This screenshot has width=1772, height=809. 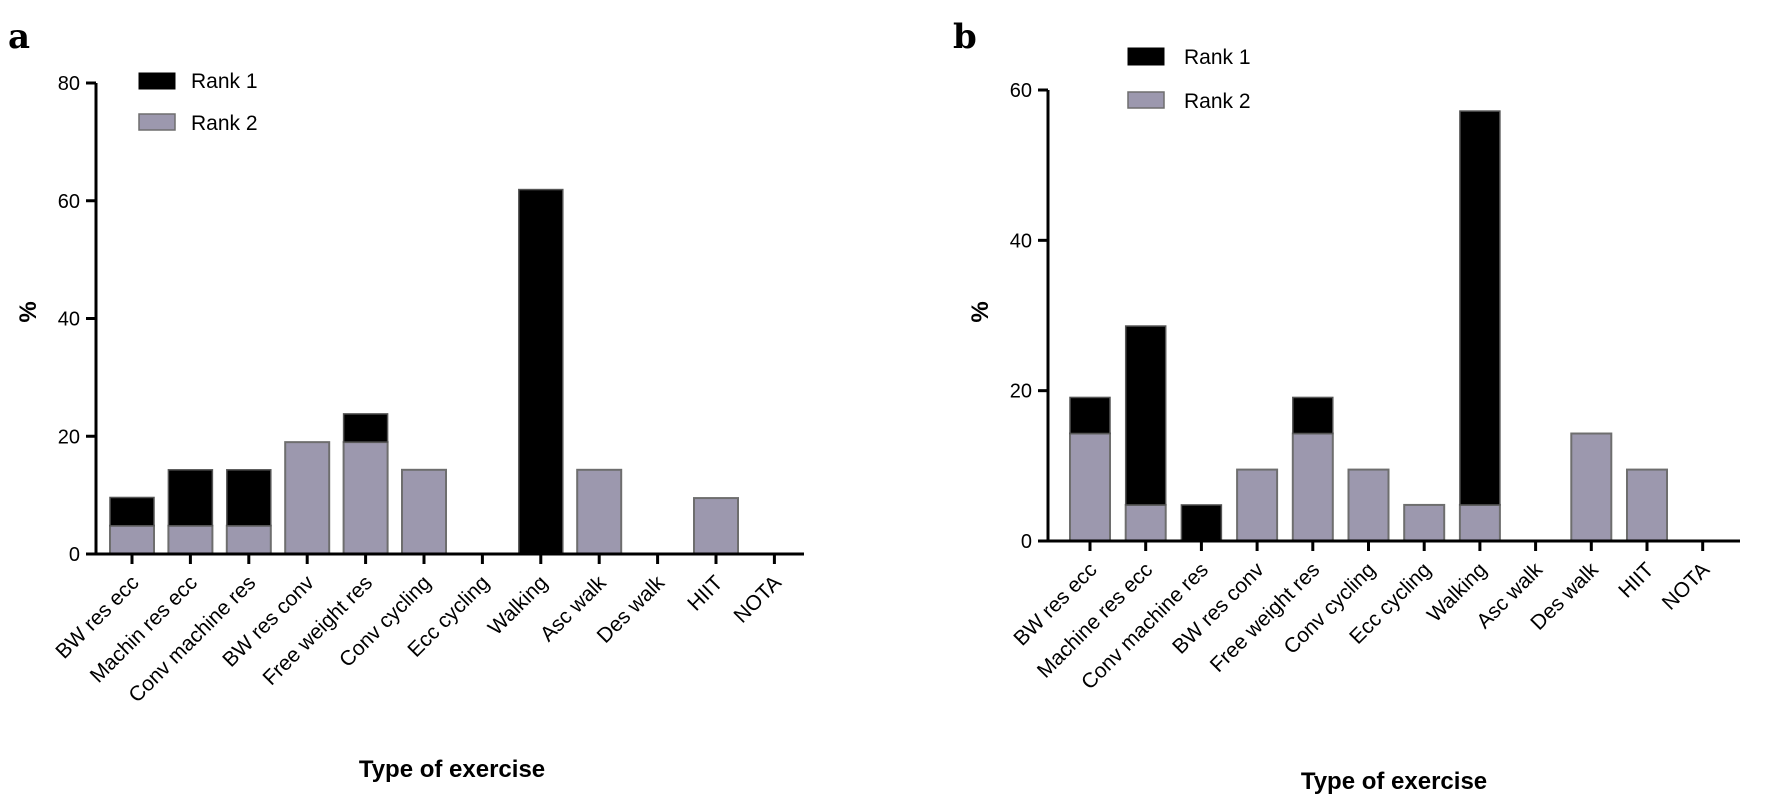 What do you see at coordinates (28, 311) in the screenshot?
I see `y-axis-title-a: %` at bounding box center [28, 311].